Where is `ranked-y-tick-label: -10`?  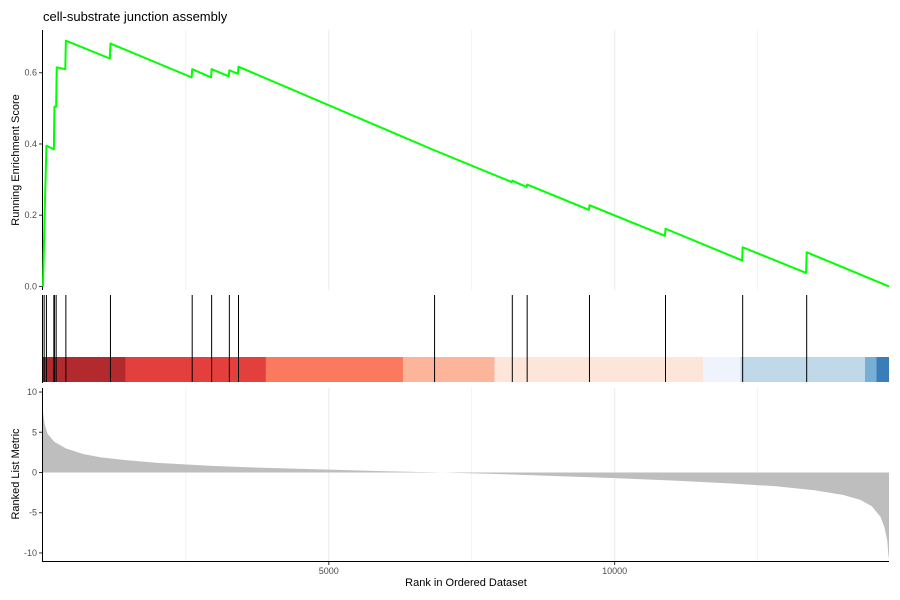
ranked-y-tick-label: -10 is located at coordinates (30, 553).